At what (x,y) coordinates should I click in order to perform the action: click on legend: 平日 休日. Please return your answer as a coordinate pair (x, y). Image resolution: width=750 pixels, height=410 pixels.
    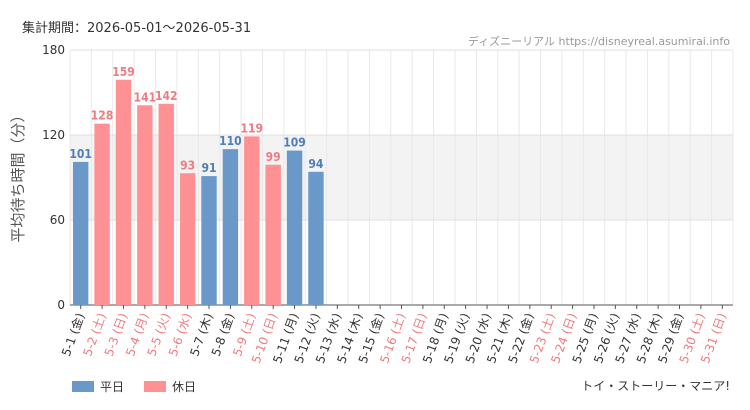
    Looking at the image, I should click on (134, 386).